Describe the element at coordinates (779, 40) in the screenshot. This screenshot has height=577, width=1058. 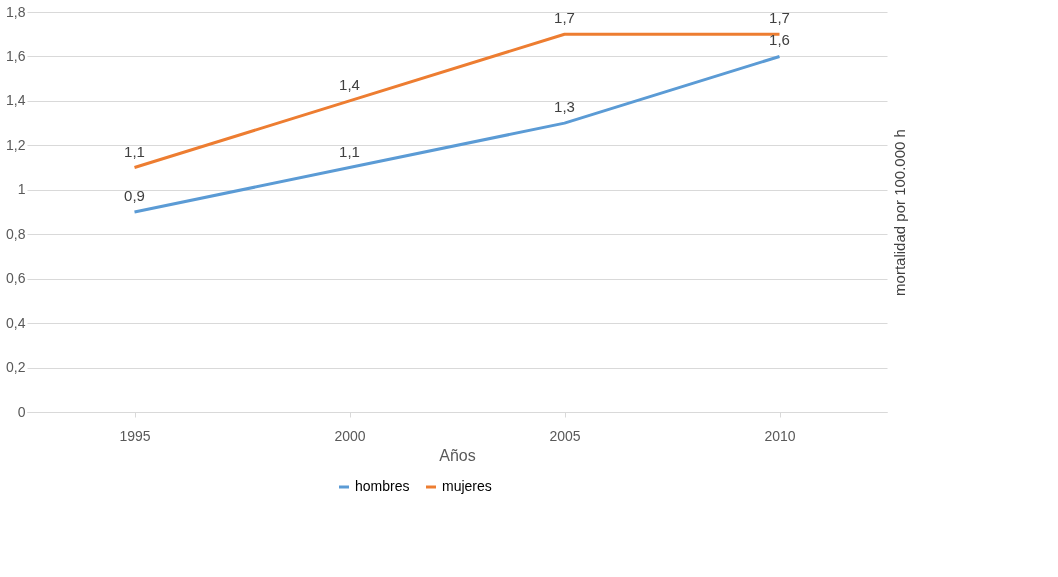
I see `data-label: 1,6` at that location.